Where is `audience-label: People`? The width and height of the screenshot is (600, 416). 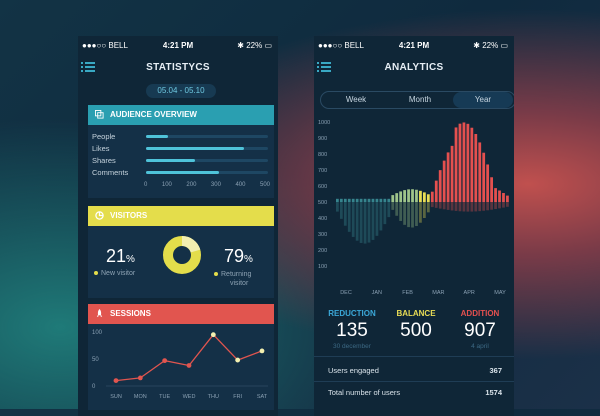 audience-label: People is located at coordinates (104, 136).